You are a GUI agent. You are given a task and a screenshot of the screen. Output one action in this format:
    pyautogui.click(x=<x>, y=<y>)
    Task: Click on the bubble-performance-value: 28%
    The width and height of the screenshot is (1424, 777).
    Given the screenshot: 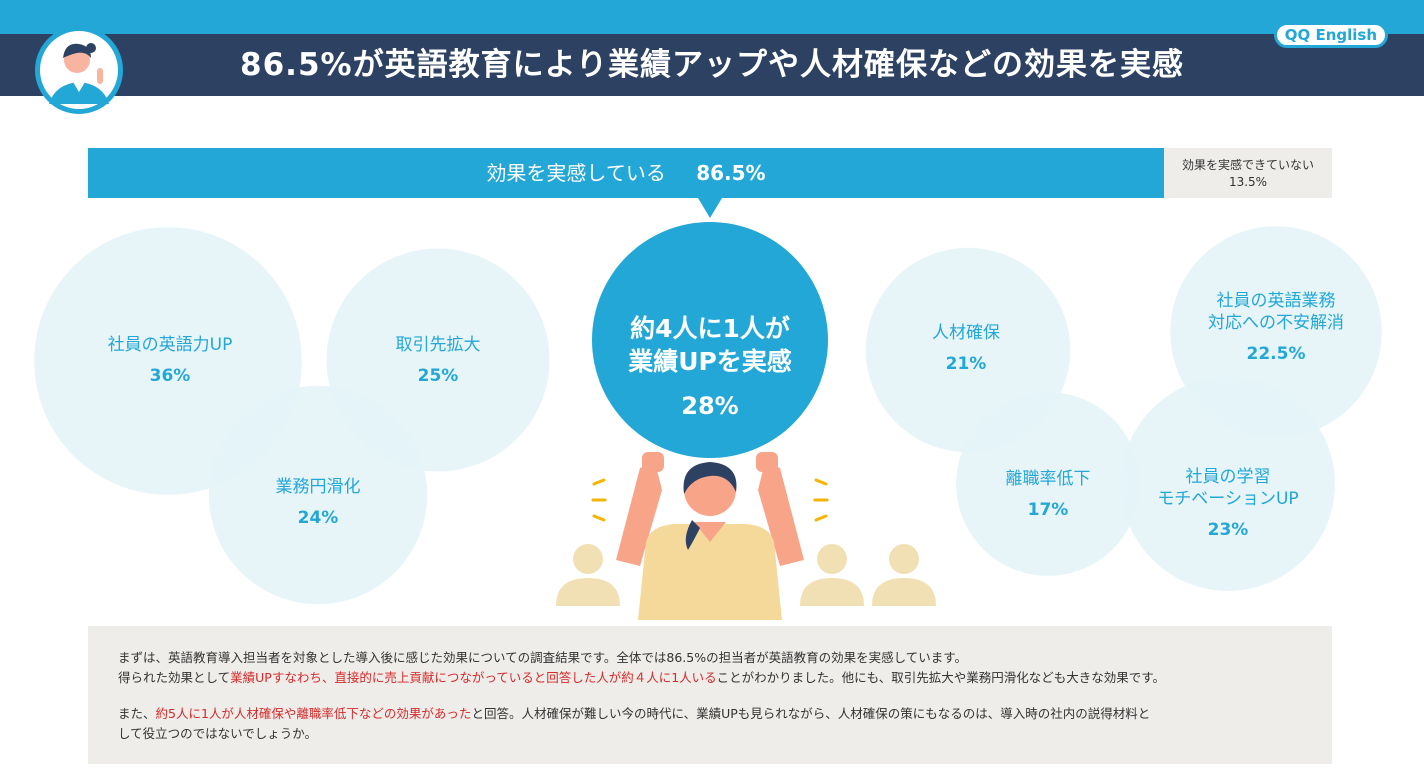 What is the action you would take?
    pyautogui.click(x=710, y=406)
    